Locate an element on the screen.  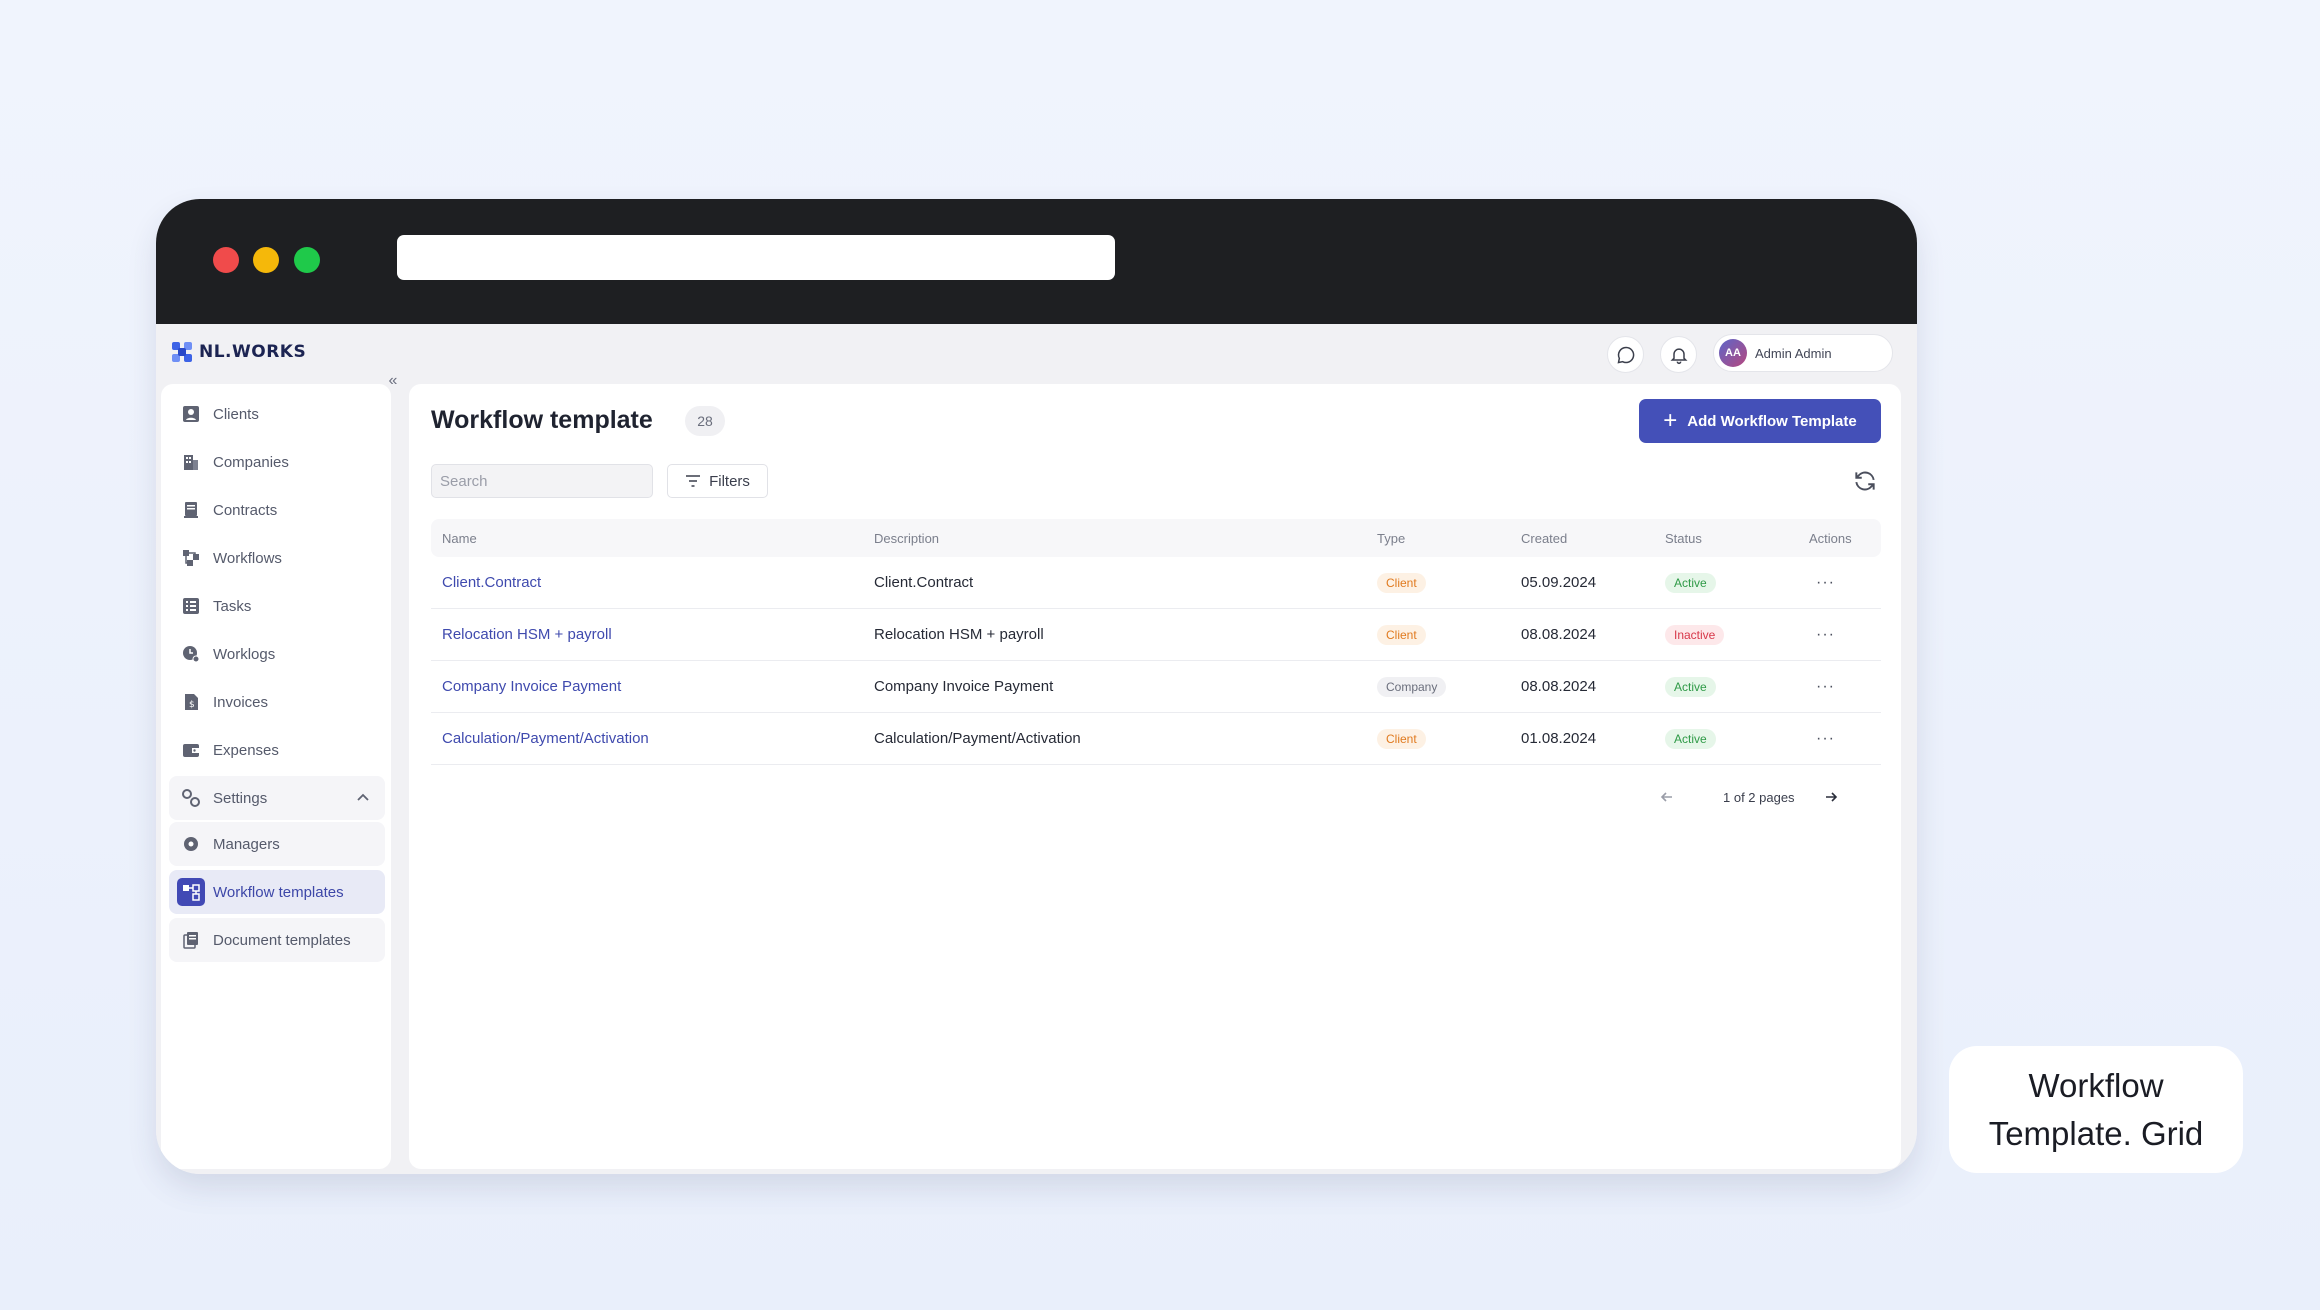
template-name-link: Client.Contract is located at coordinates (492, 582).